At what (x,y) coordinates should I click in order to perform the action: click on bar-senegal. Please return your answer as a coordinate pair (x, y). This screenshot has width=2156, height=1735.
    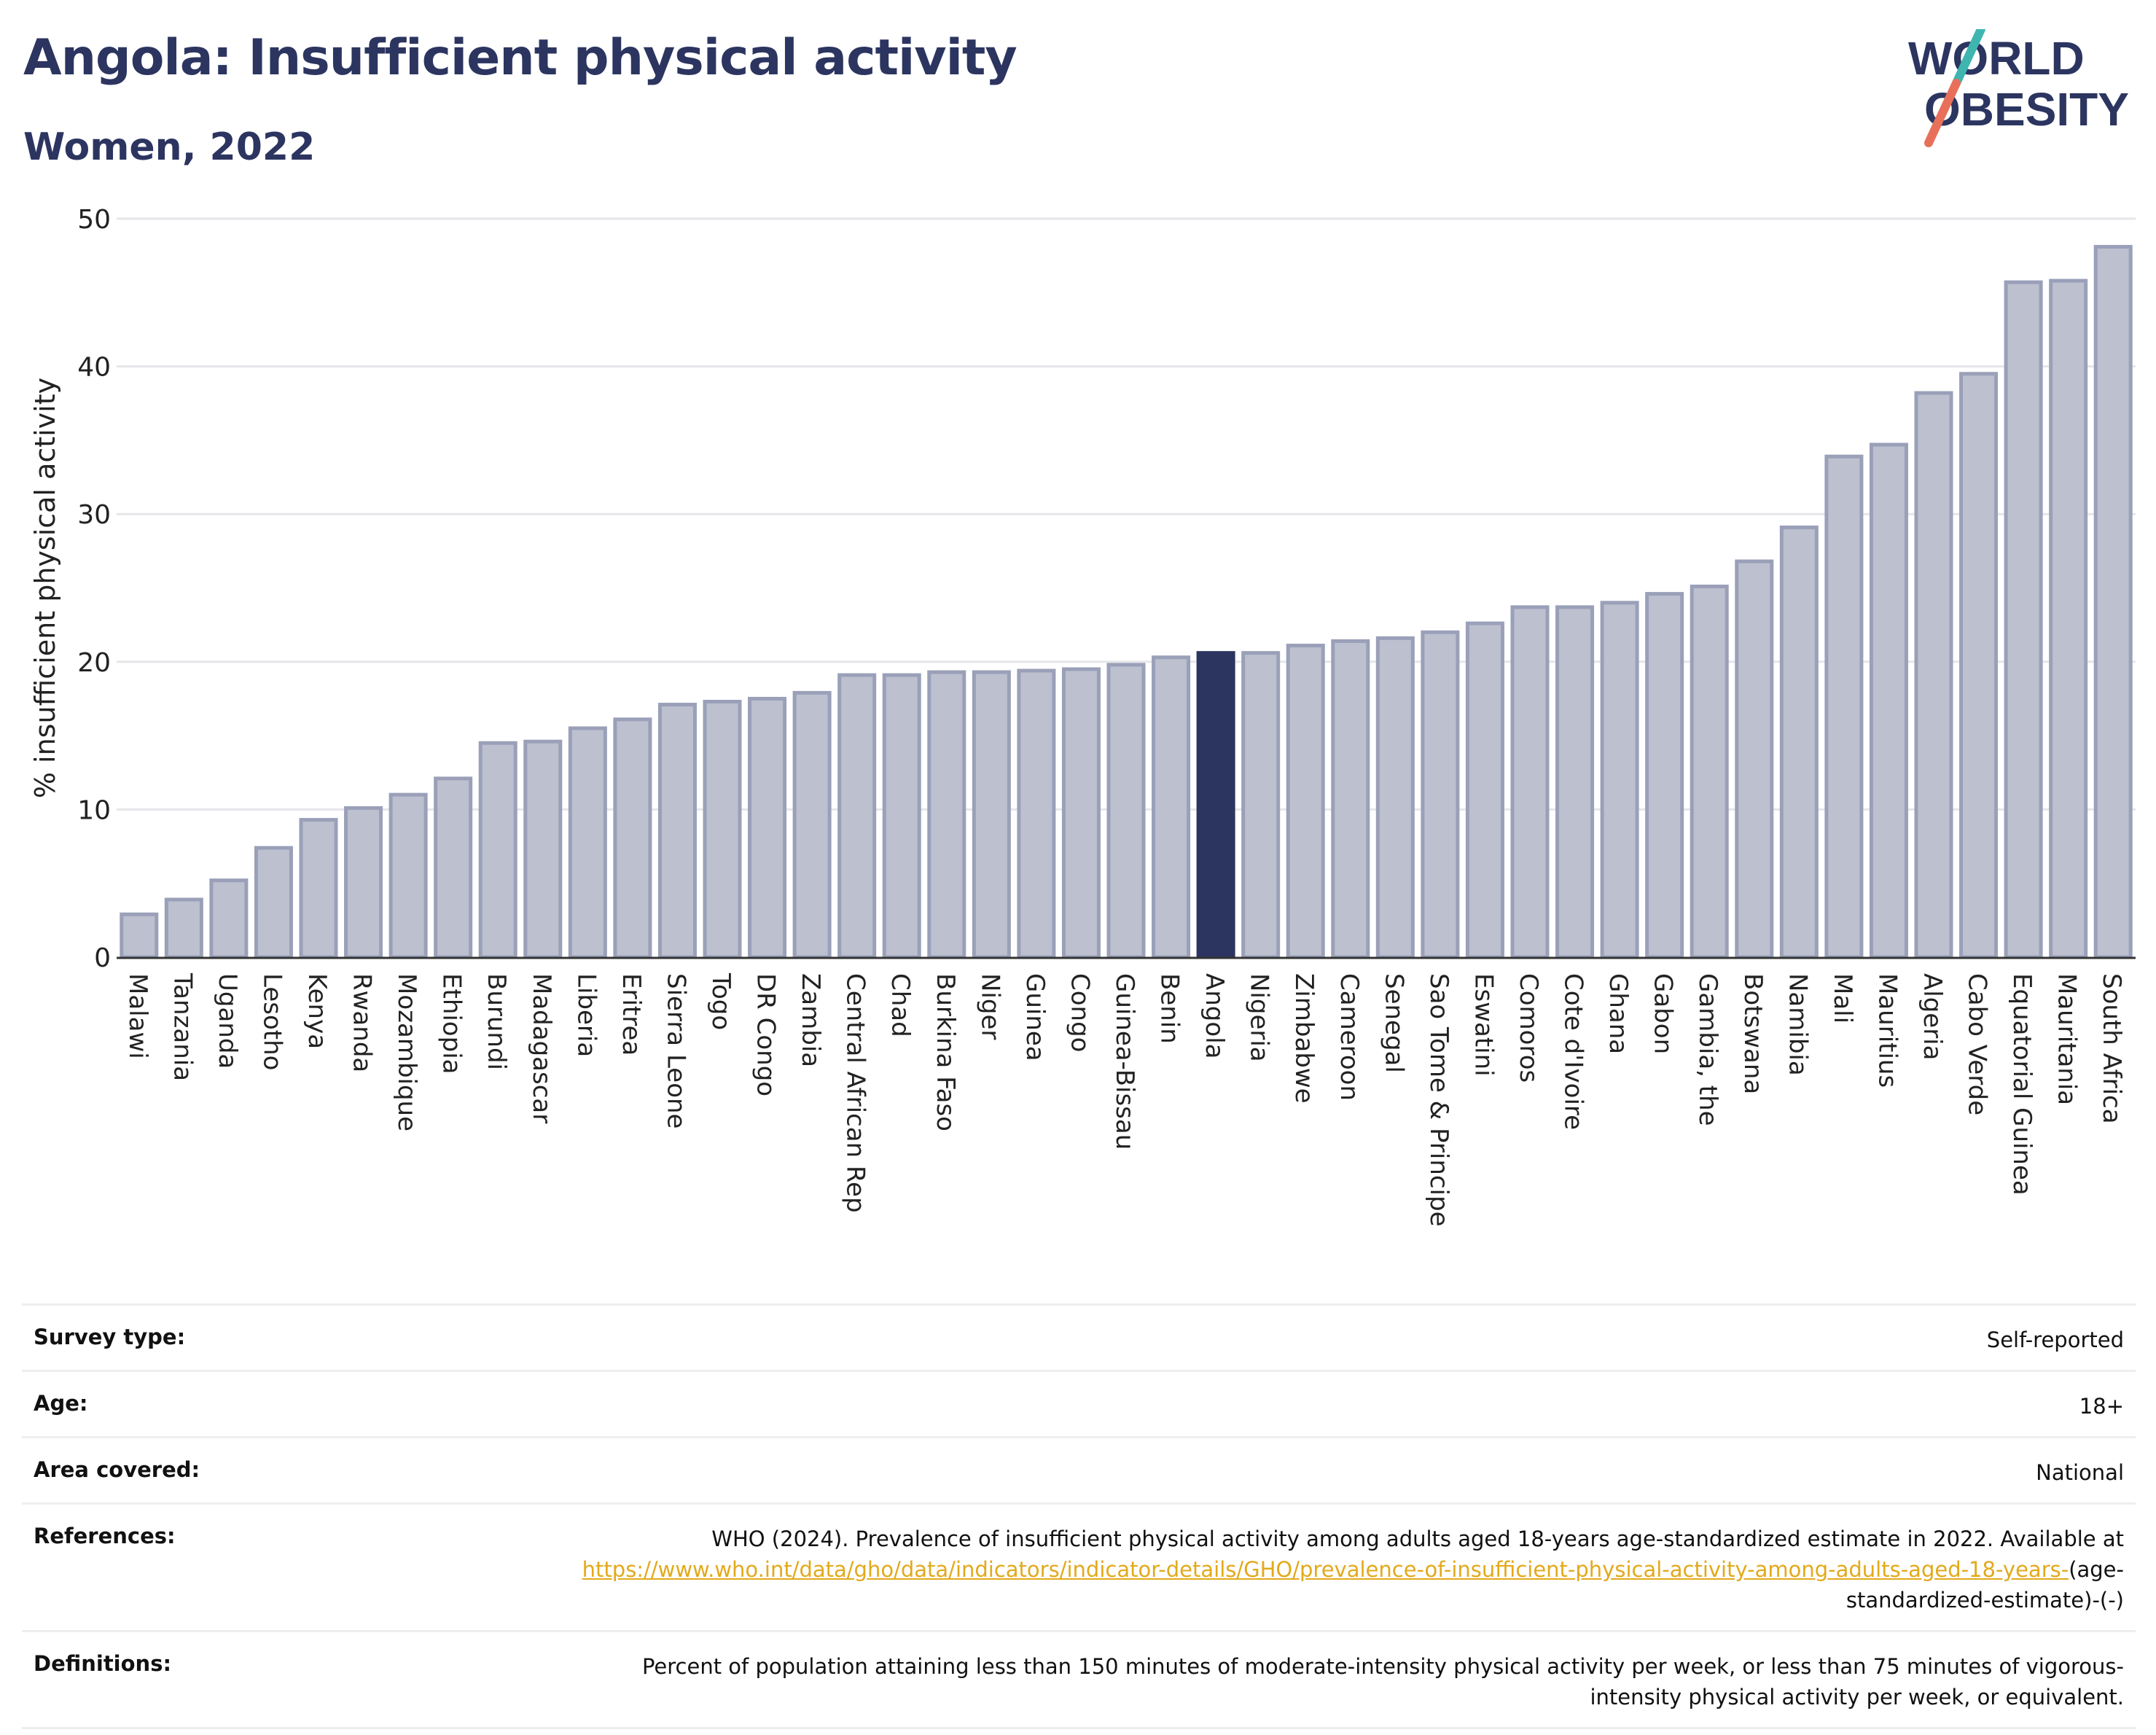
    Looking at the image, I should click on (1395, 797).